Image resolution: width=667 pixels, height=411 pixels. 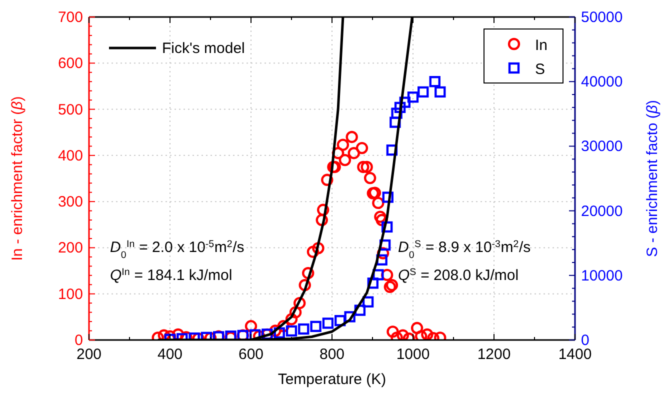 I want to click on x-tick-label: 600, so click(x=251, y=354).